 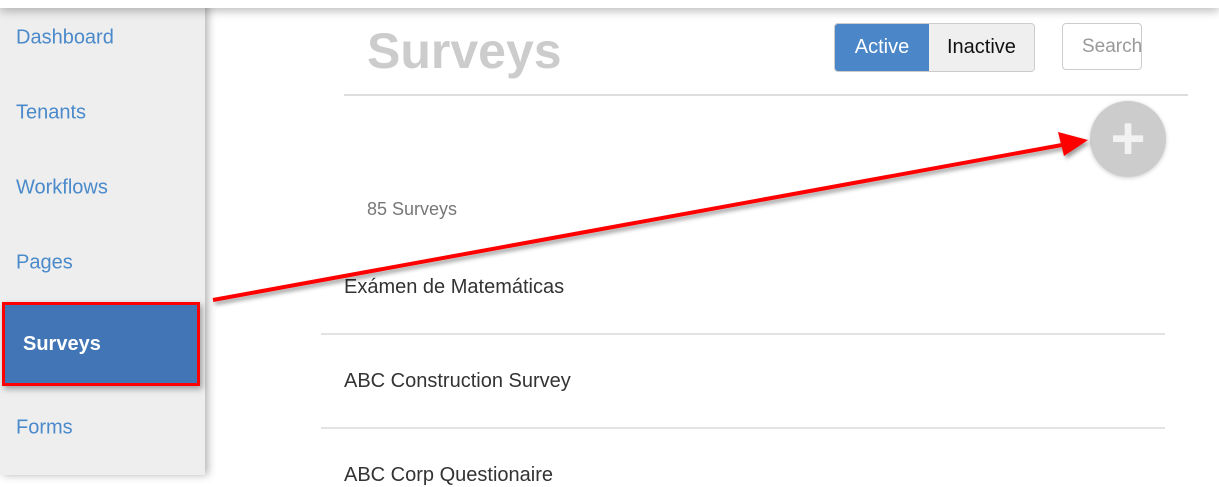 I want to click on search-input: Search, so click(x=1102, y=46).